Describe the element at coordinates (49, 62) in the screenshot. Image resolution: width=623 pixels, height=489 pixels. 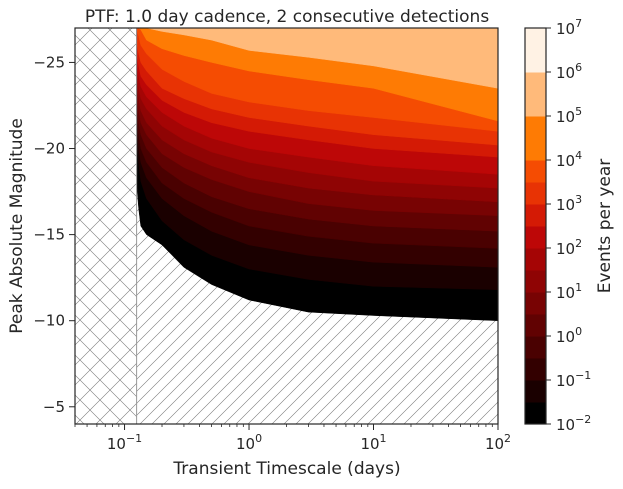
I see `y-tick-label-0: −25` at that location.